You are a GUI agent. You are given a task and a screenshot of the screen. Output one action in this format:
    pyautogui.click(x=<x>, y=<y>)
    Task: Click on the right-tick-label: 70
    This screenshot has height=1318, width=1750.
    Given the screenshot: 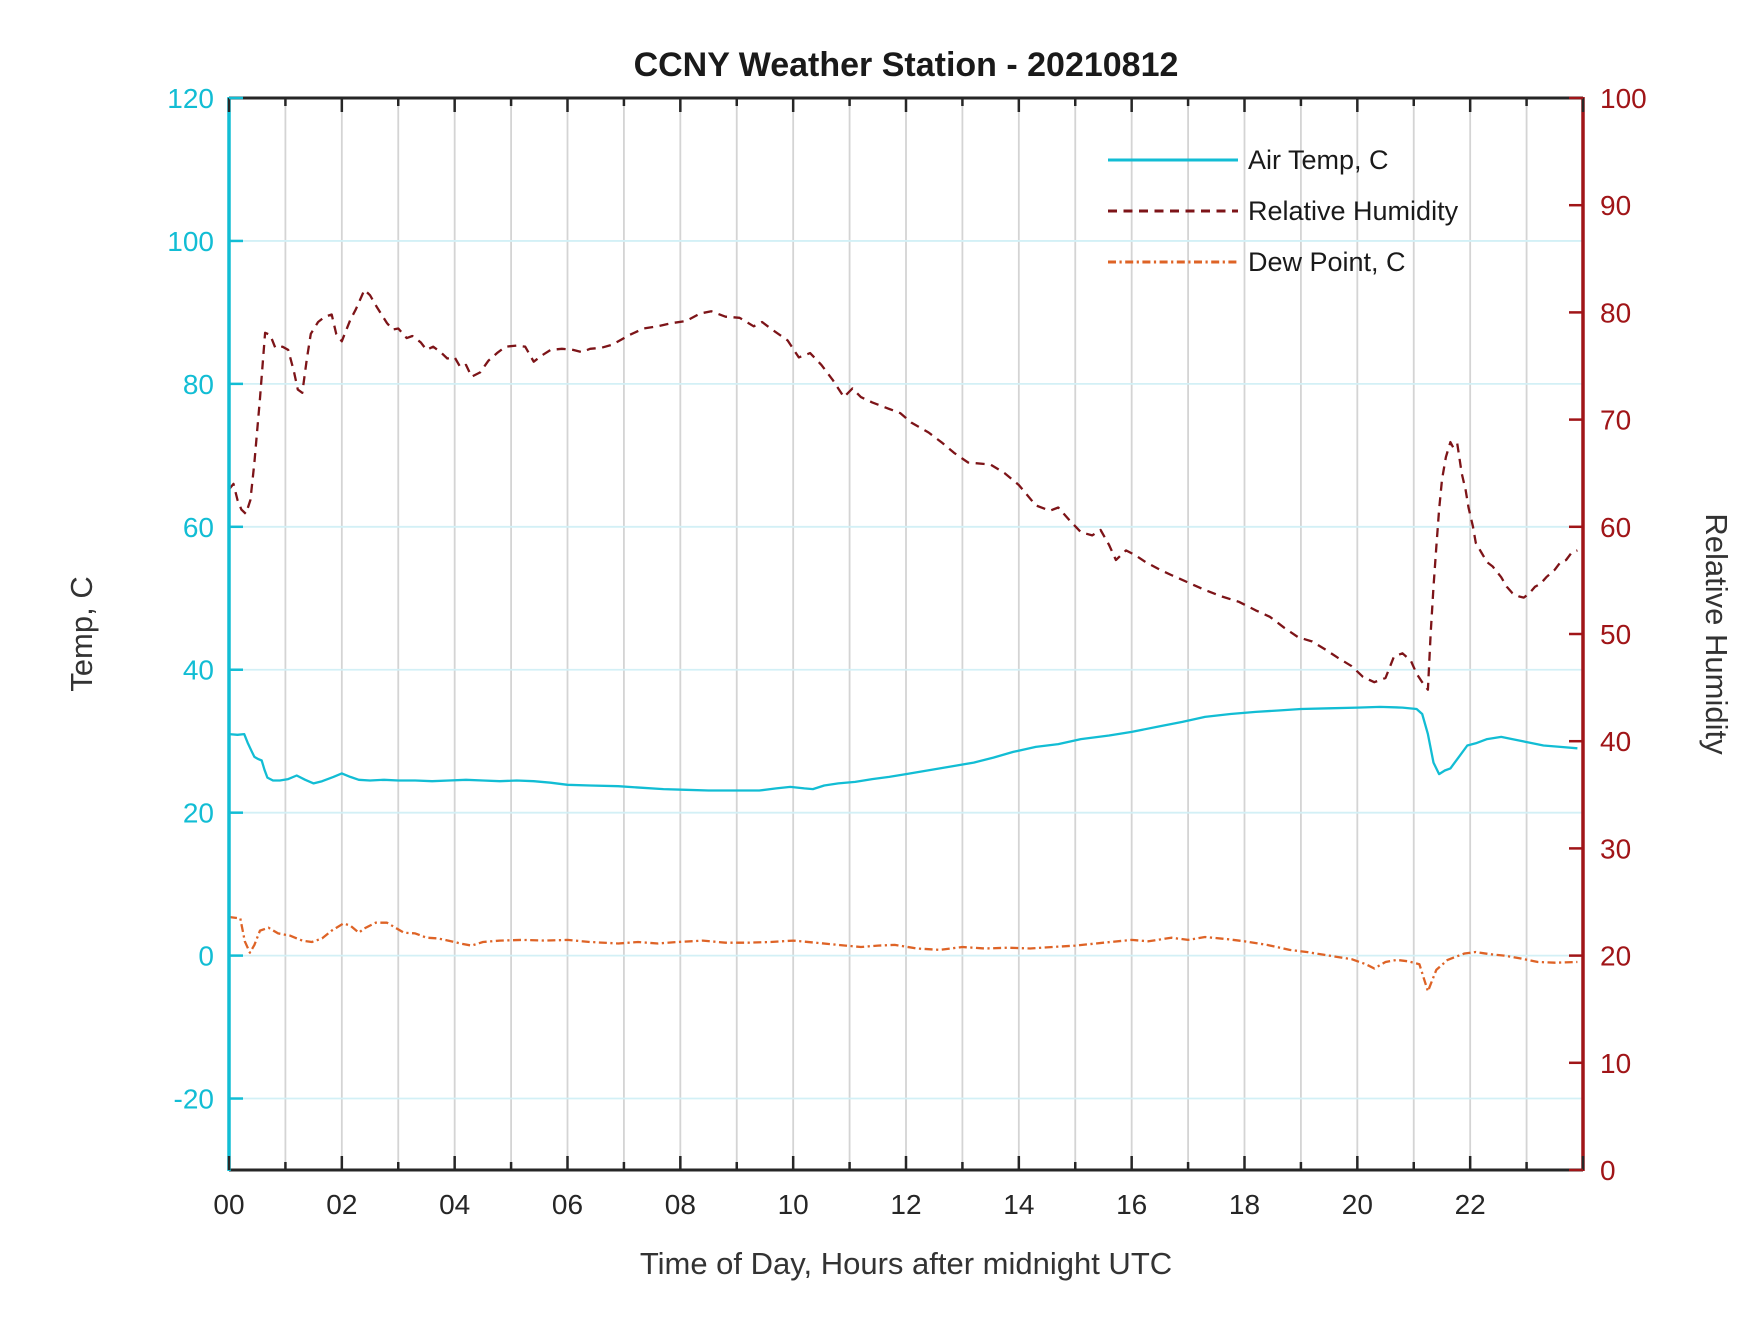 What is the action you would take?
    pyautogui.click(x=1615, y=420)
    